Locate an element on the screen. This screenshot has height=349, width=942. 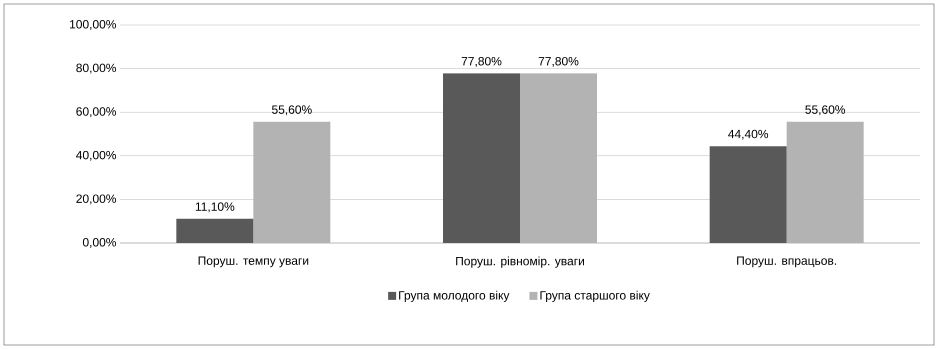
data-label: 44,40% is located at coordinates (748, 135).